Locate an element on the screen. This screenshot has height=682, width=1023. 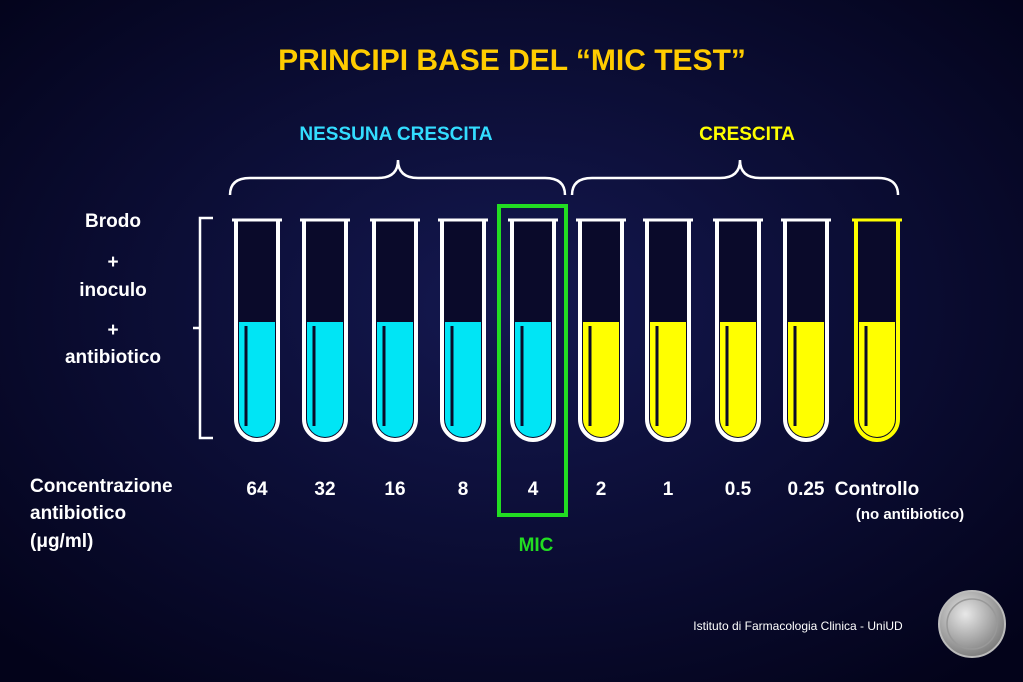
group-label: CRESCITA is located at coordinates (747, 134).